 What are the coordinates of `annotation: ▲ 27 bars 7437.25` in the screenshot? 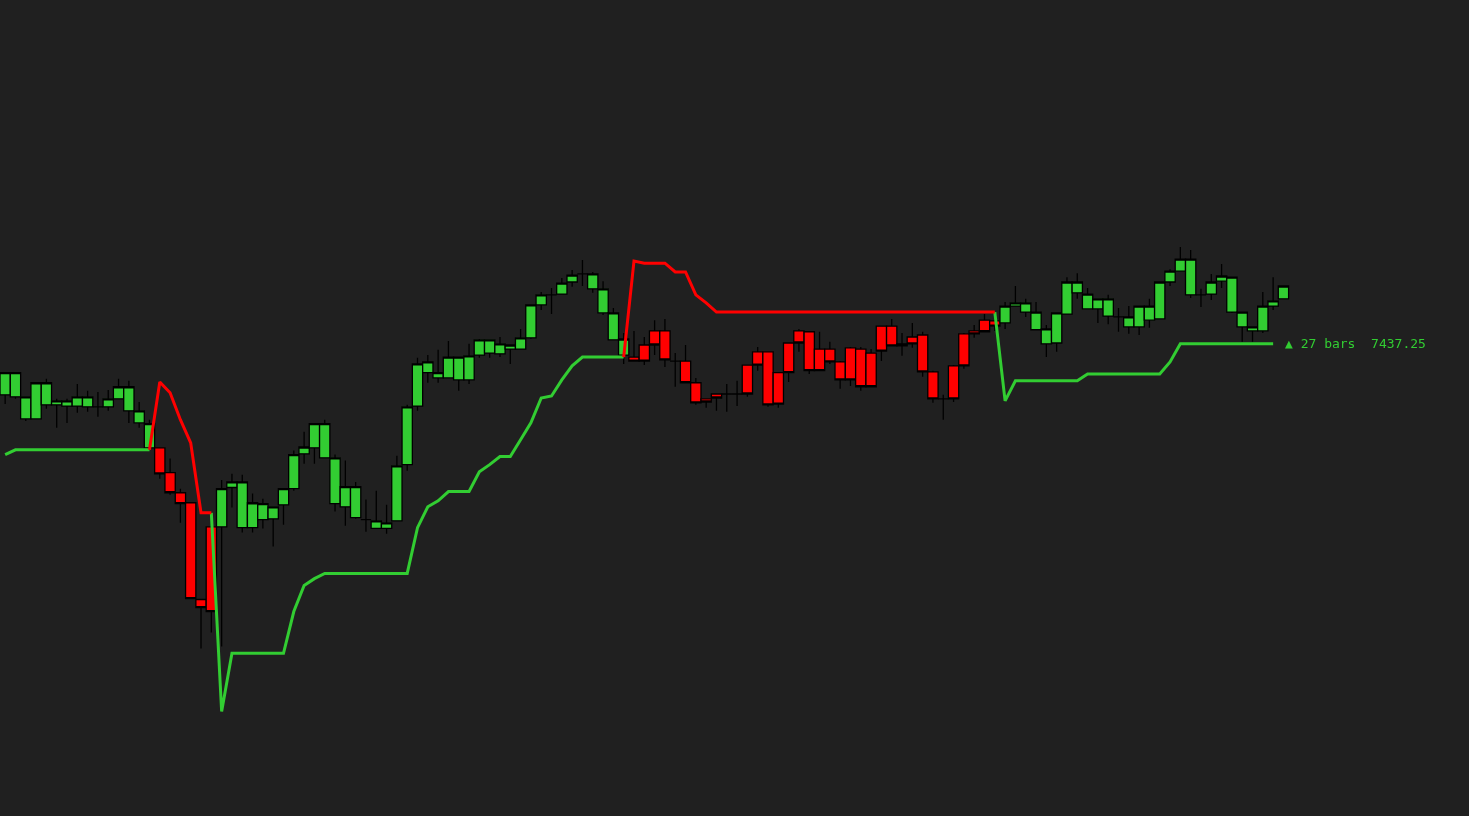 It's located at (1355, 343).